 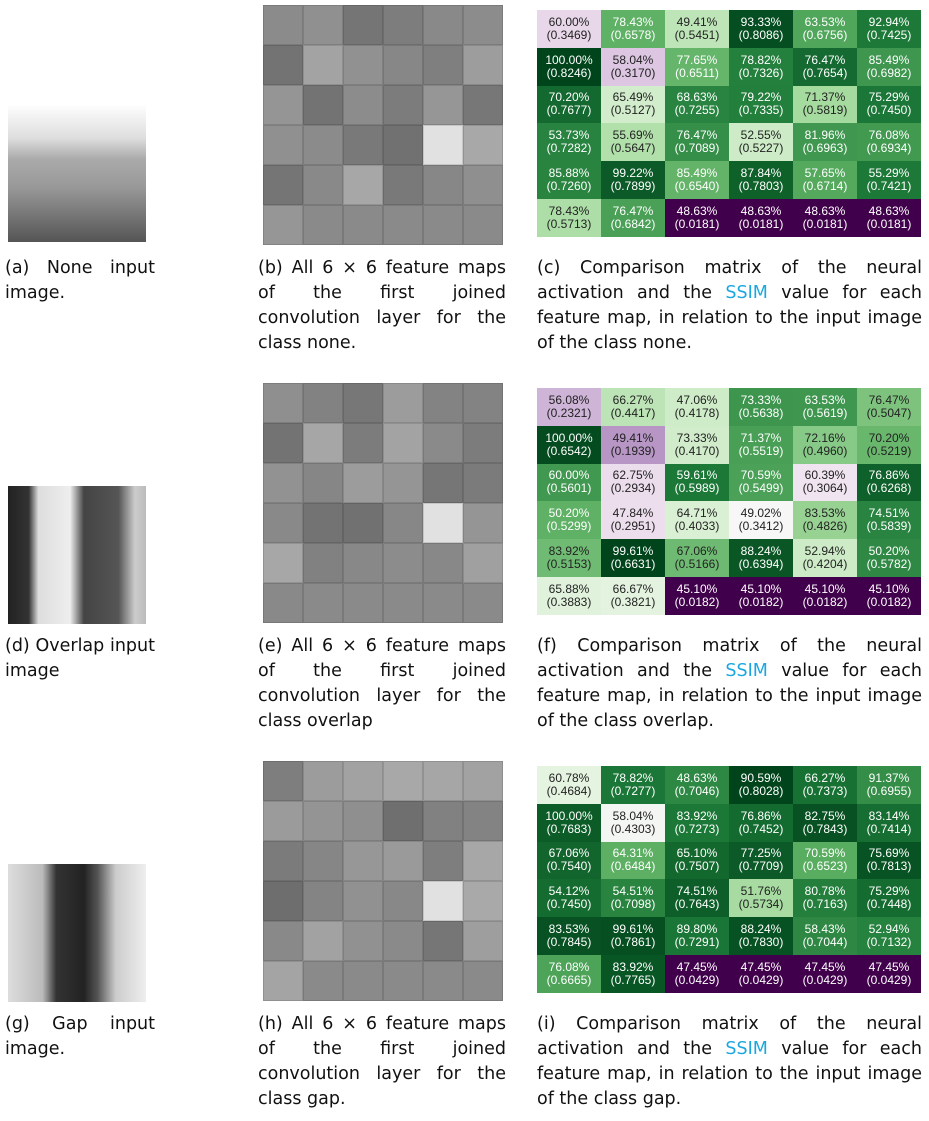 What do you see at coordinates (825, 148) in the screenshot?
I see `ssim-value: (0.6963)` at bounding box center [825, 148].